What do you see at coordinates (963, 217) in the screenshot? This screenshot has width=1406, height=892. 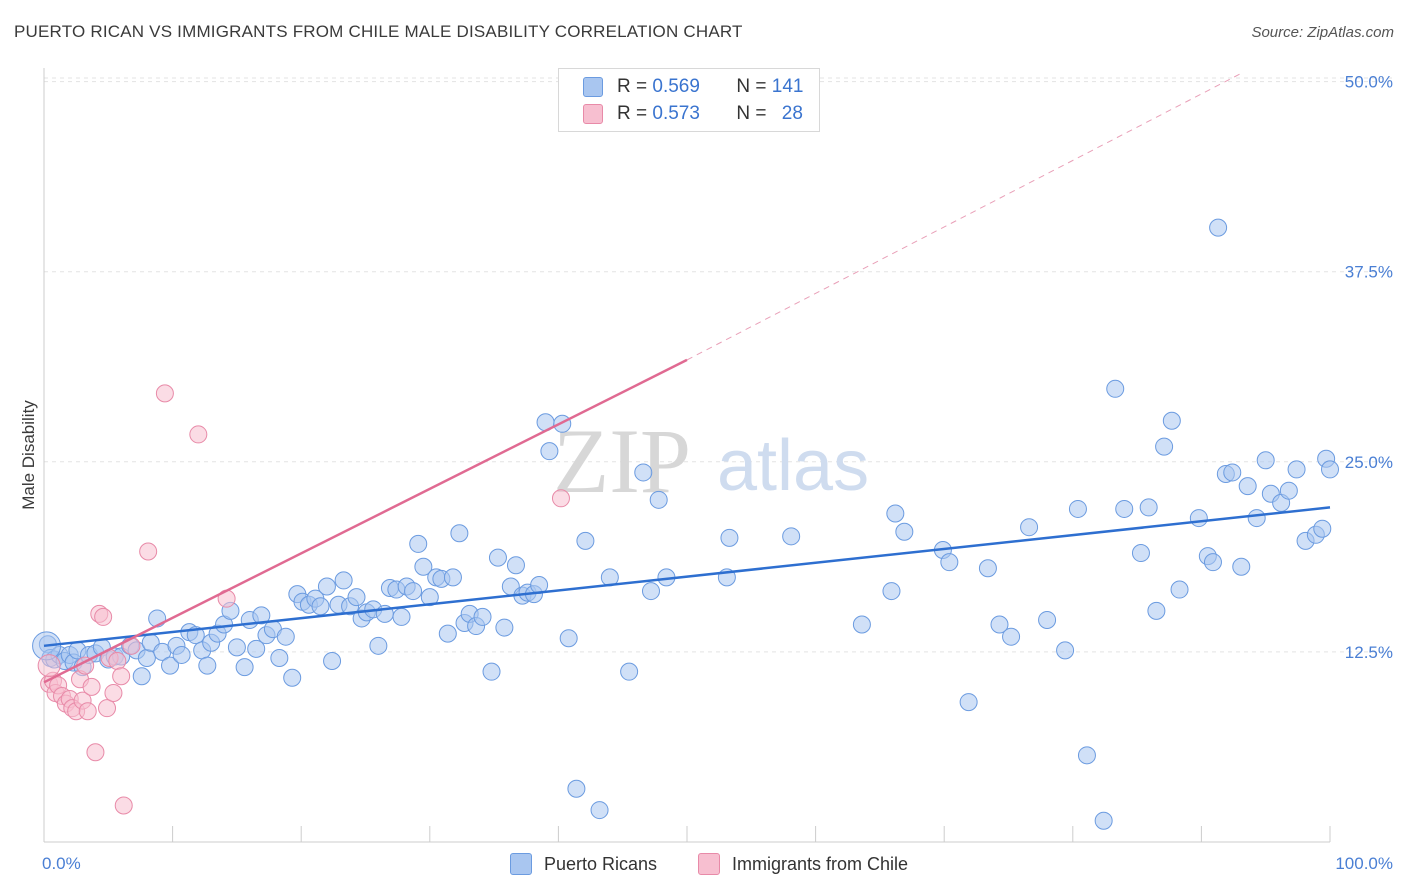 I see `trend-extension-immigrants-from-chile` at bounding box center [963, 217].